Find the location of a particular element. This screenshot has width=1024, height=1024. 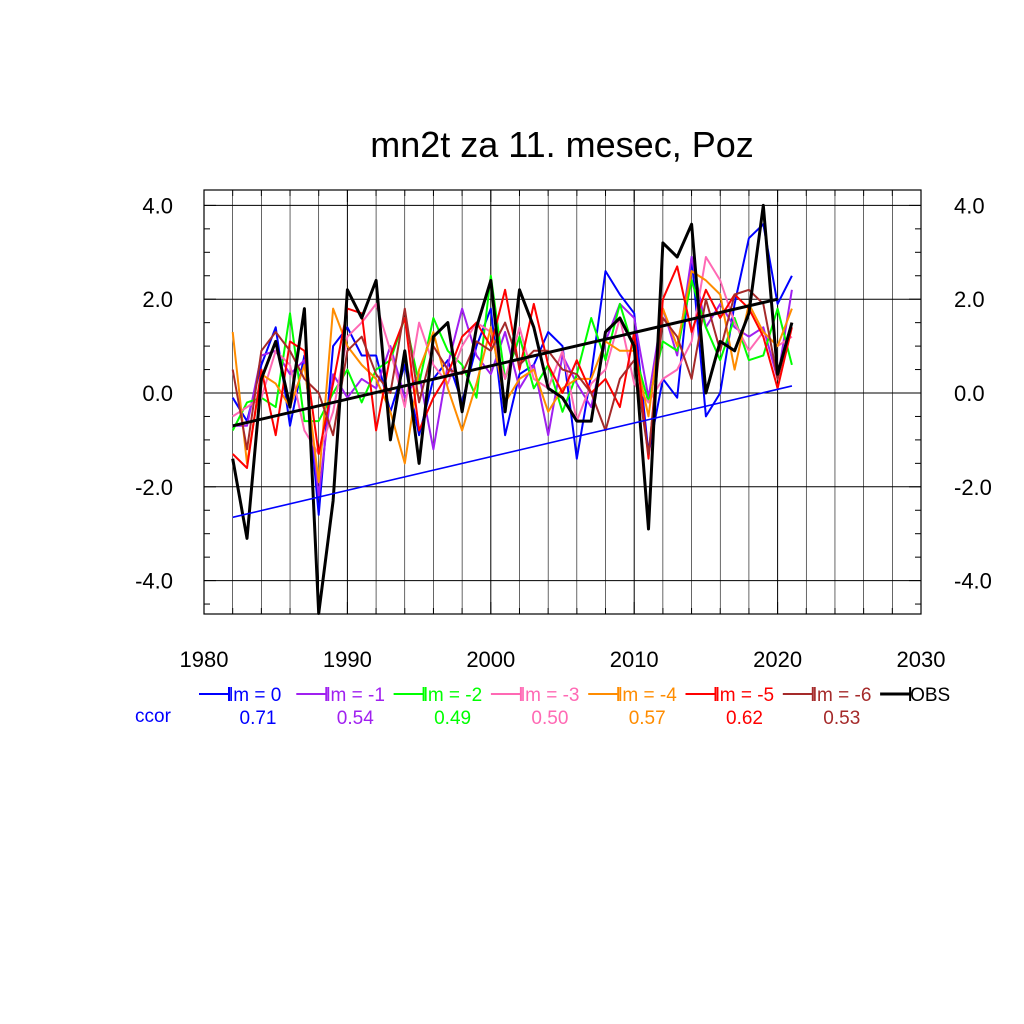

legend-label: lm = -3 is located at coordinates (550, 695).